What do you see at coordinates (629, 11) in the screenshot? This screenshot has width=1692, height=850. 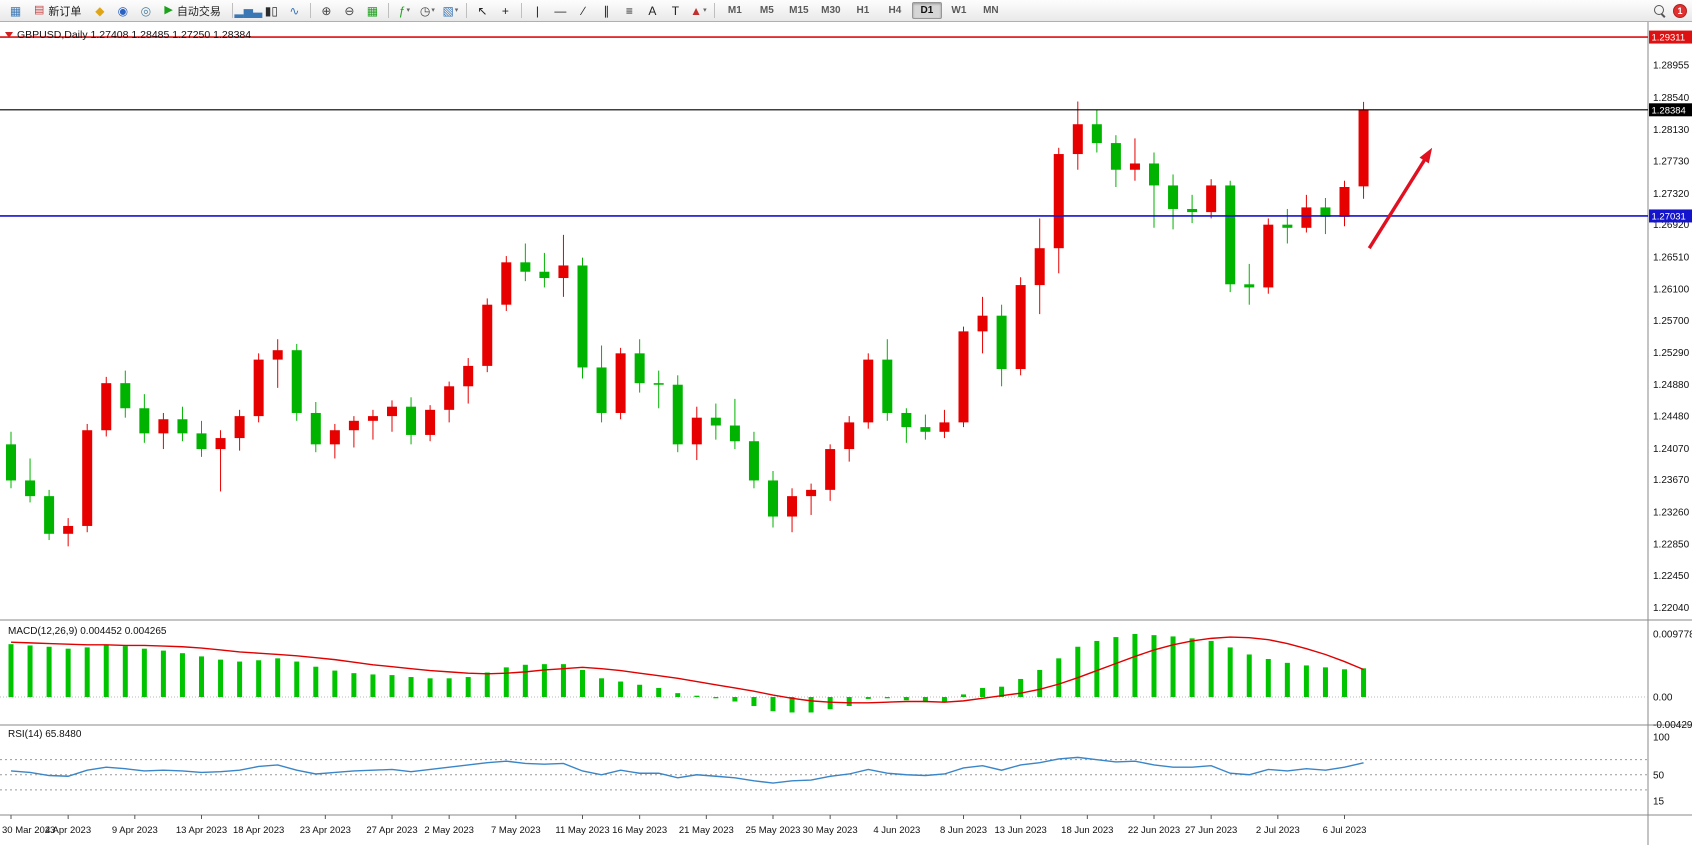 I see `fibonacci-icon: ≡` at bounding box center [629, 11].